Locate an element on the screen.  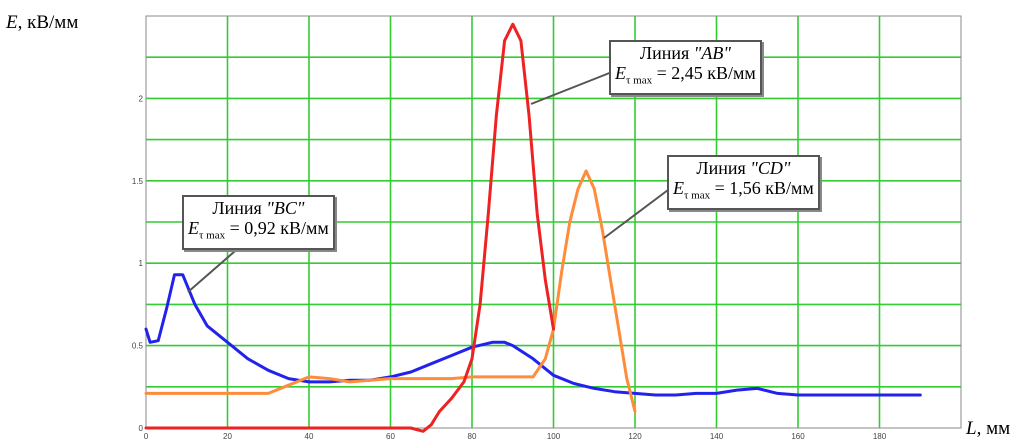
annotation-line-cd: Линия "CD" Eτ max = 1,56 кВ/мм is located at coordinates (743, 182).